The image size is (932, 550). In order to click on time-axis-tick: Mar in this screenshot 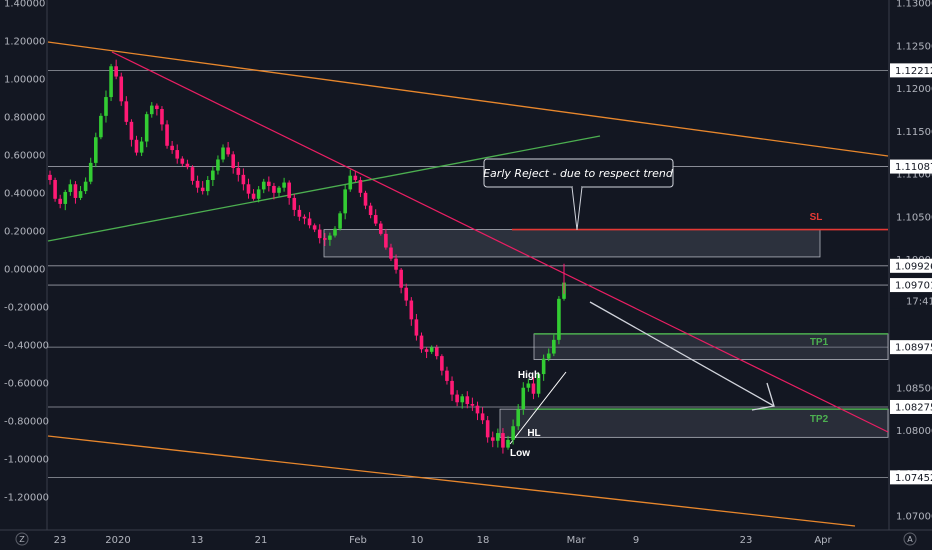, I will do `click(577, 540)`.